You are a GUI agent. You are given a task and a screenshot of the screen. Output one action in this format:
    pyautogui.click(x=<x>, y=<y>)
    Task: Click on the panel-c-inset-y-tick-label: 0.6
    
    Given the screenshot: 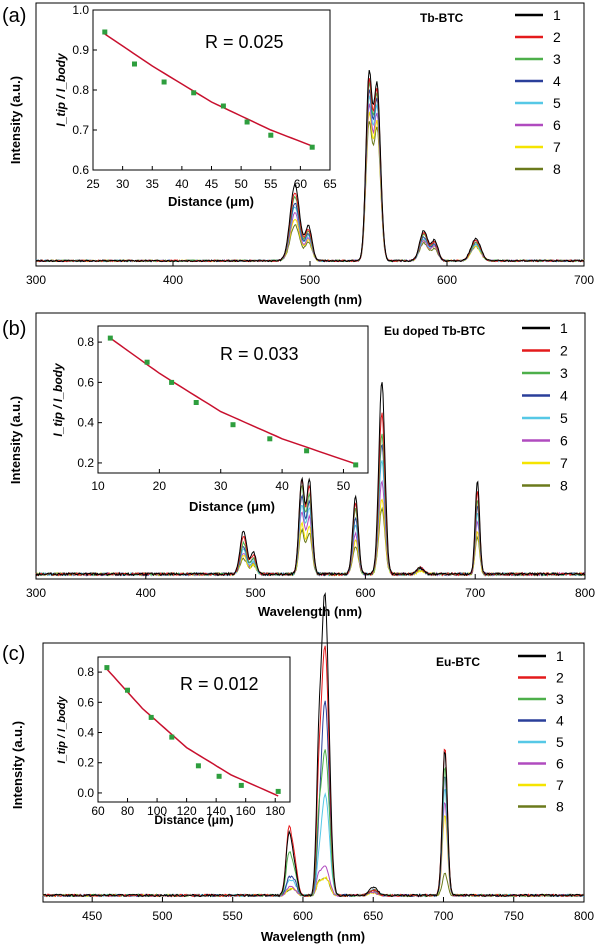 What is the action you would take?
    pyautogui.click(x=85, y=702)
    